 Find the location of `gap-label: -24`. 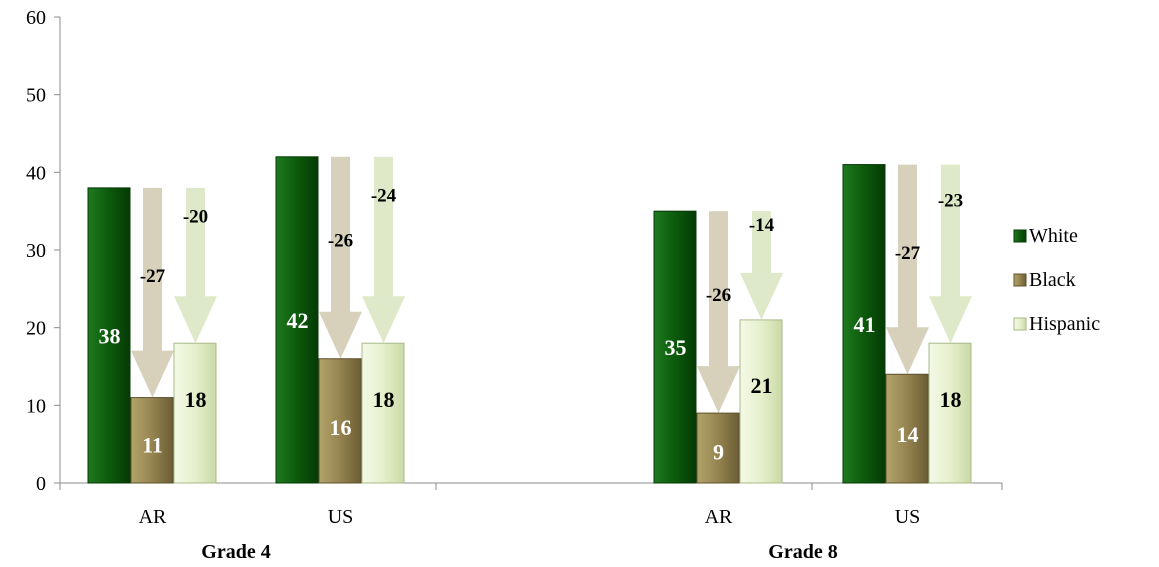

gap-label: -24 is located at coordinates (384, 195).